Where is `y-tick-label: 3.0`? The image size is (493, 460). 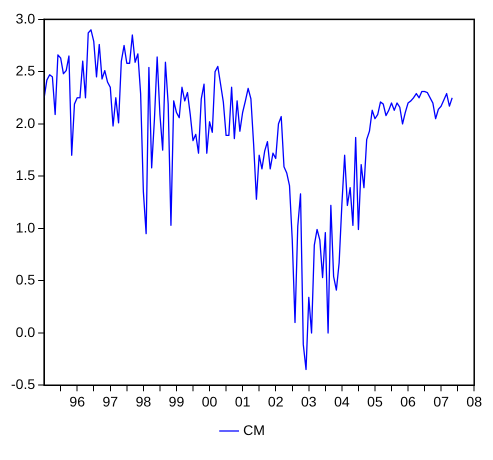
y-tick-label: 3.0 is located at coordinates (26, 18).